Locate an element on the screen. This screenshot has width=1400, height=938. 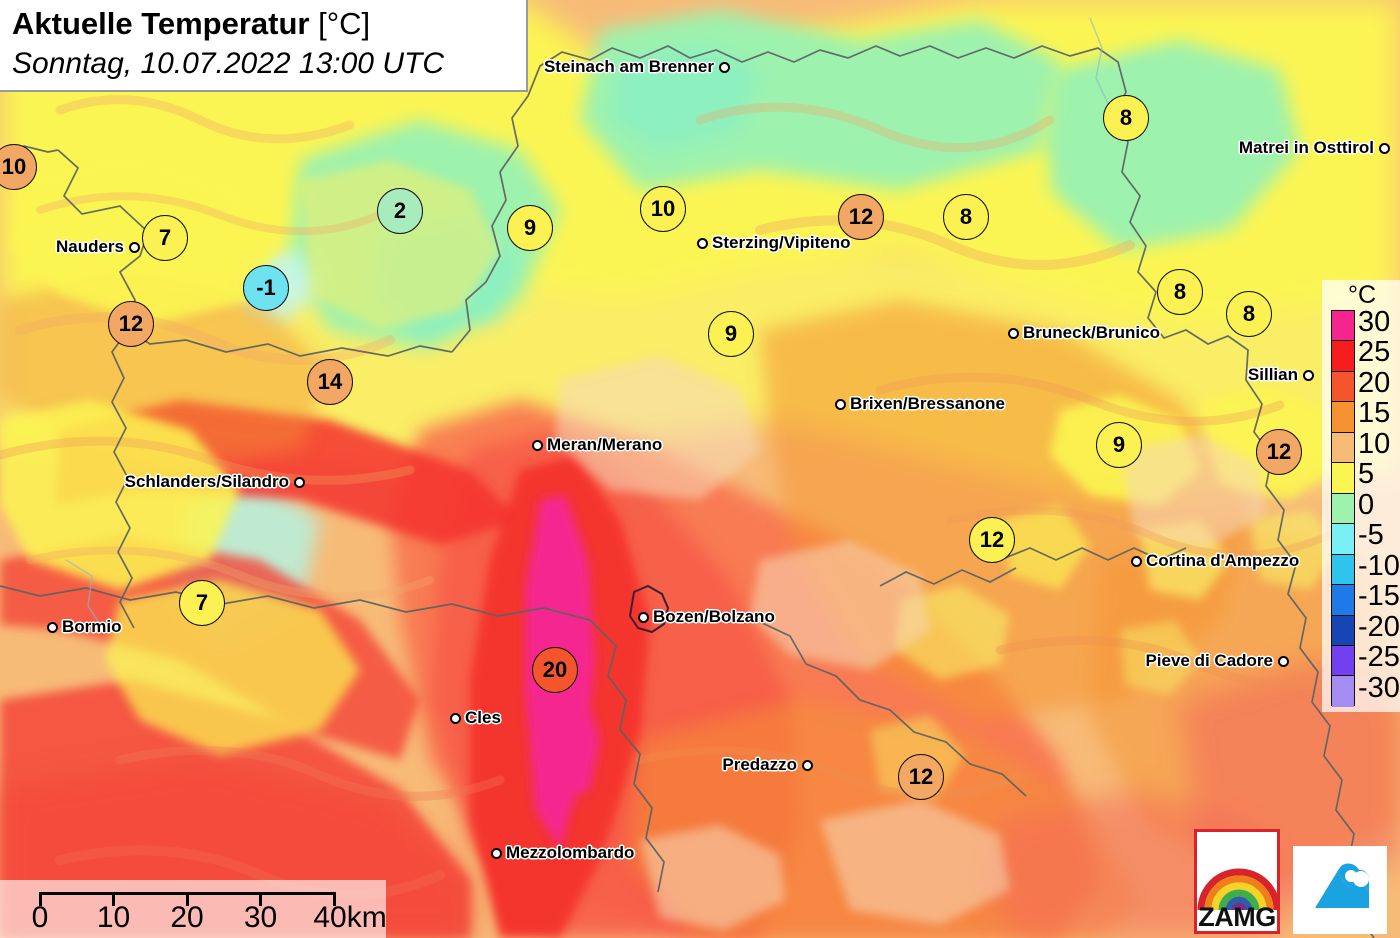
temperature-color-legend: °C 30 25 20 15 10 5 0 -5 -10 -15 -20 -25 -30 is located at coordinates (1361, 496).